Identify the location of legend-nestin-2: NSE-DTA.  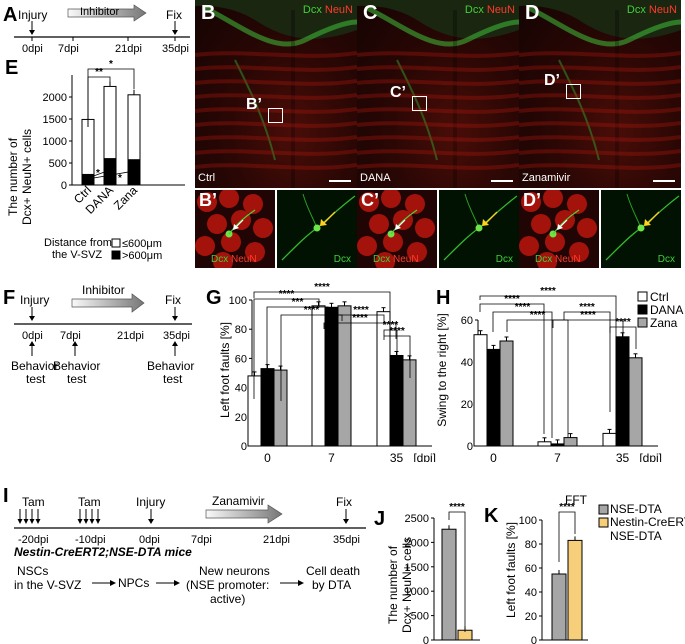
(636, 536).